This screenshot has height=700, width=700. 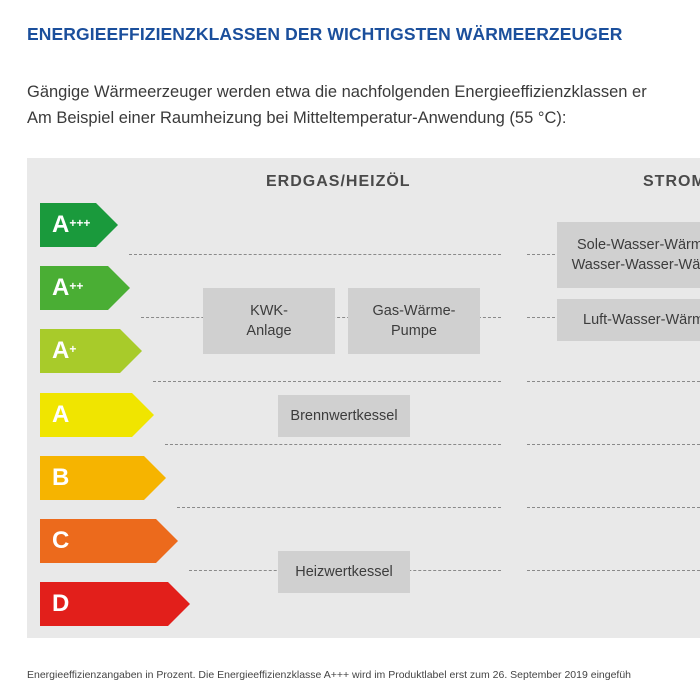 What do you see at coordinates (628, 255) in the screenshot?
I see `generator-box-sole-wasser-waermepumpe: Sole-Wasser-Wärm Wasser-Wasser-Wä` at bounding box center [628, 255].